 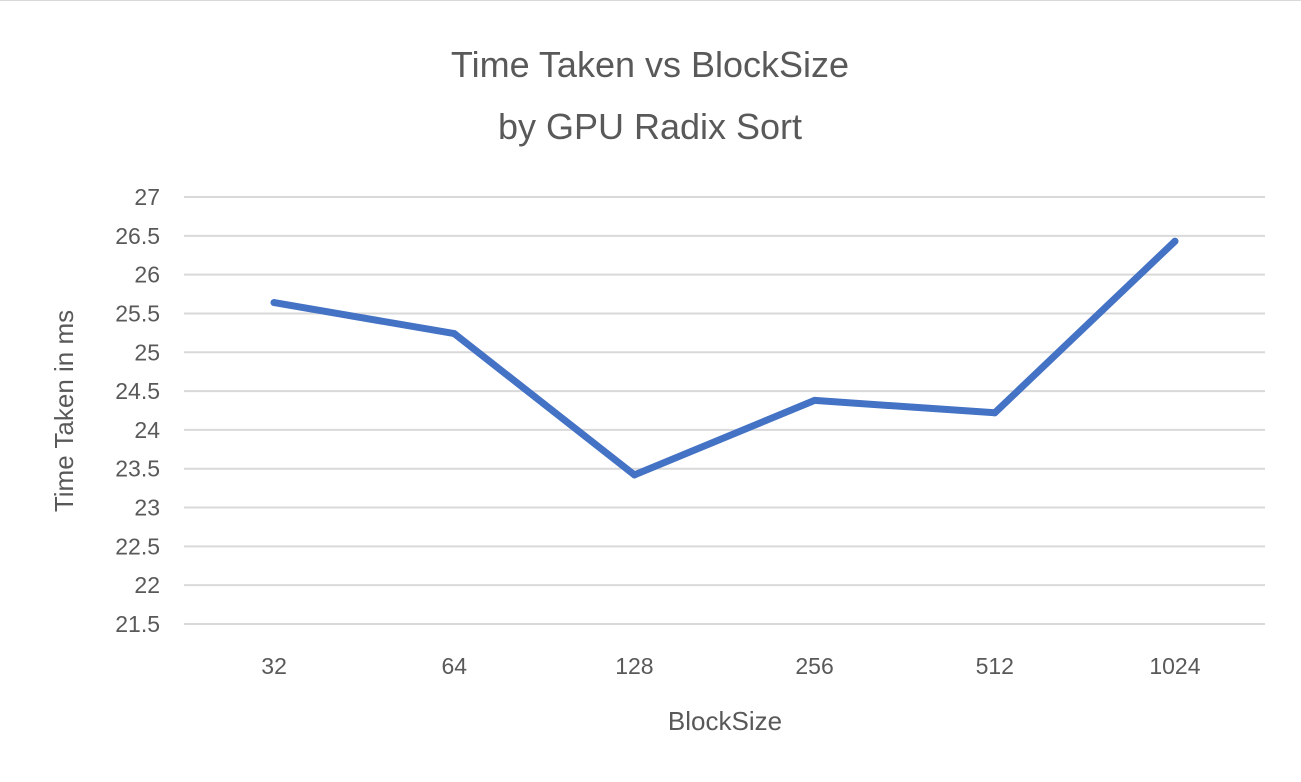 I want to click on y-tick-label: 27, so click(x=147, y=197).